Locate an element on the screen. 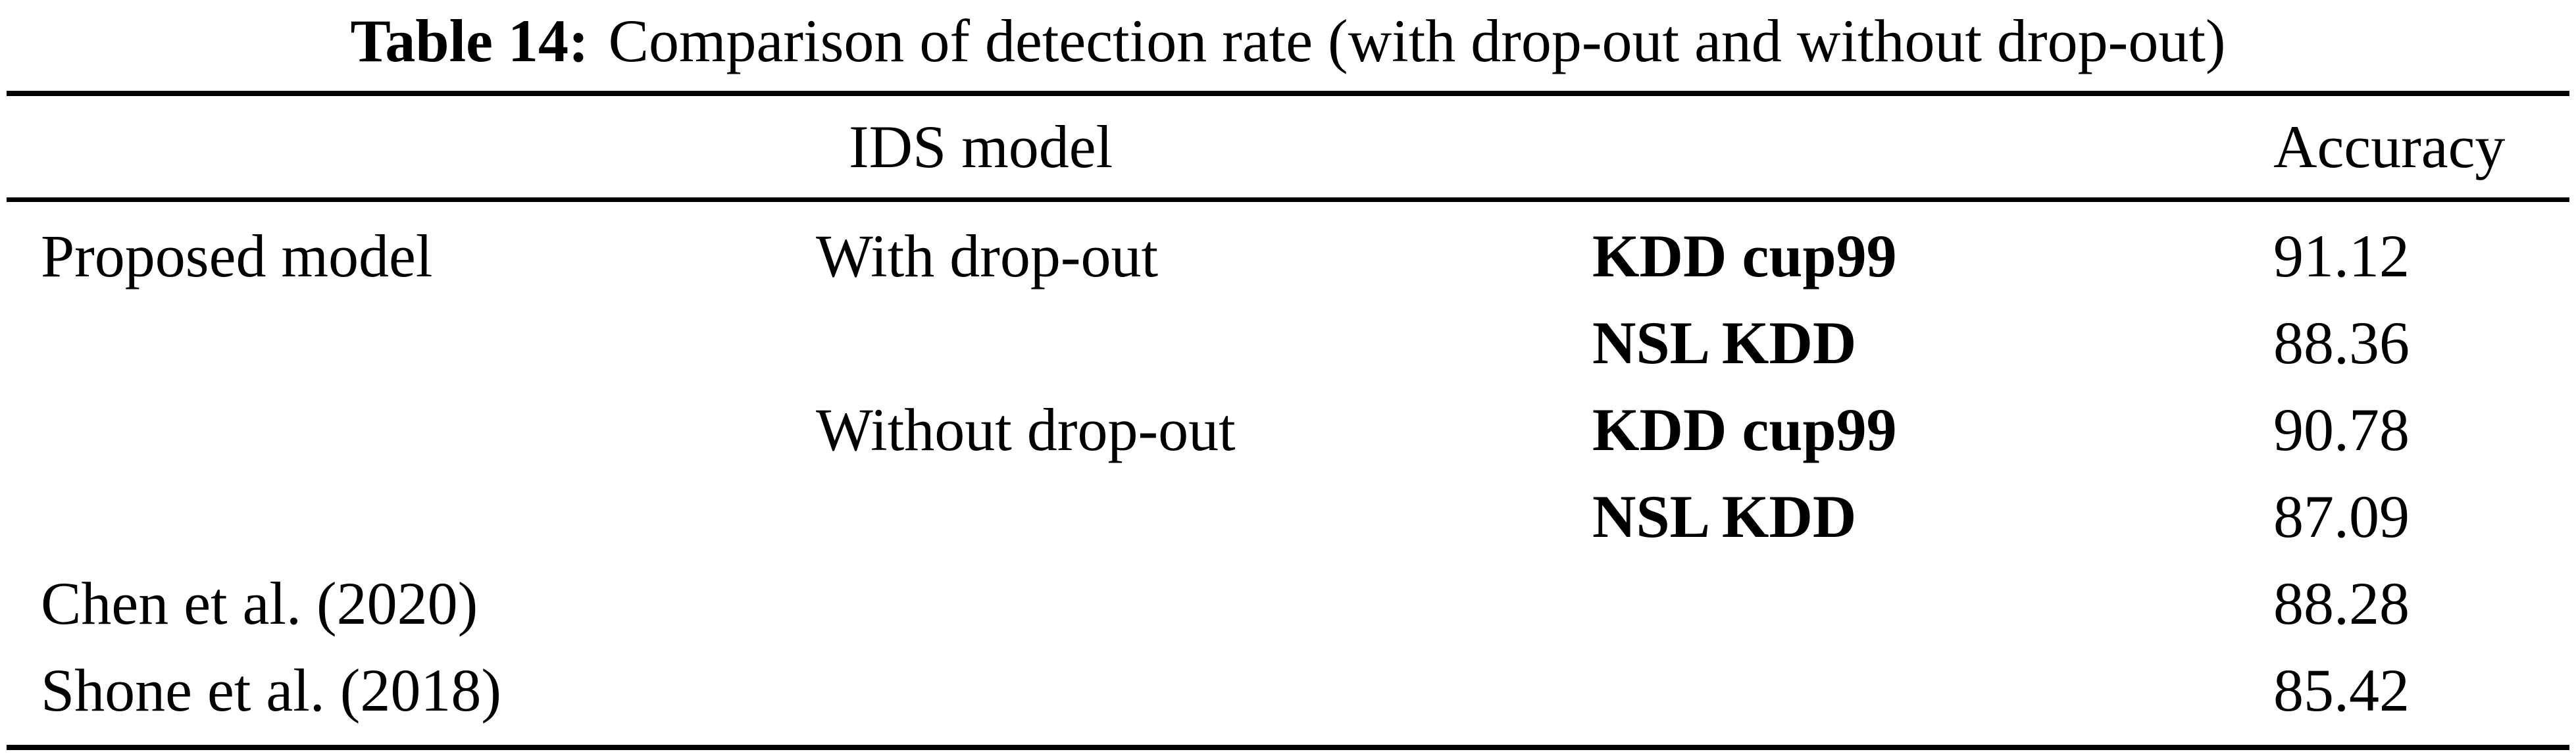 The image size is (2576, 756). table-bottom-rule is located at coordinates (1288, 747).